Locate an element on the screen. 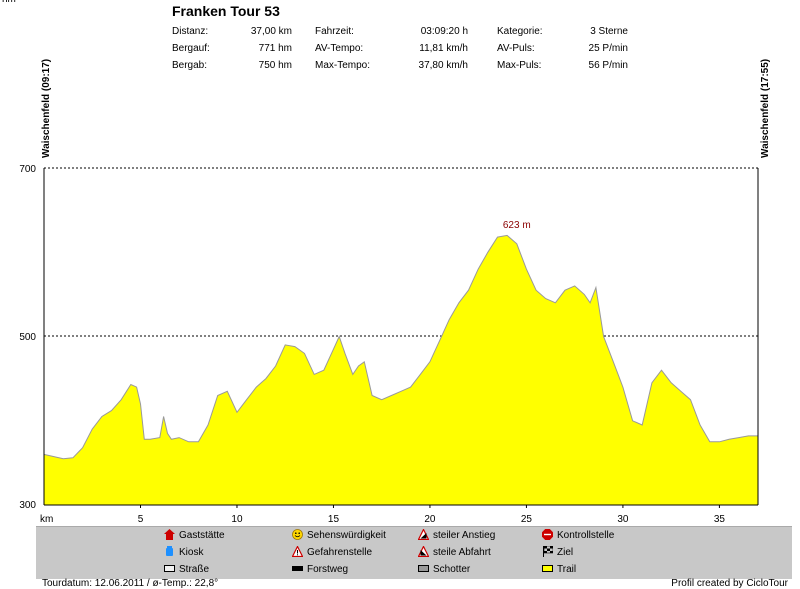 This screenshot has width=800, height=589. legend-label: Gaststätte is located at coordinates (202, 535).